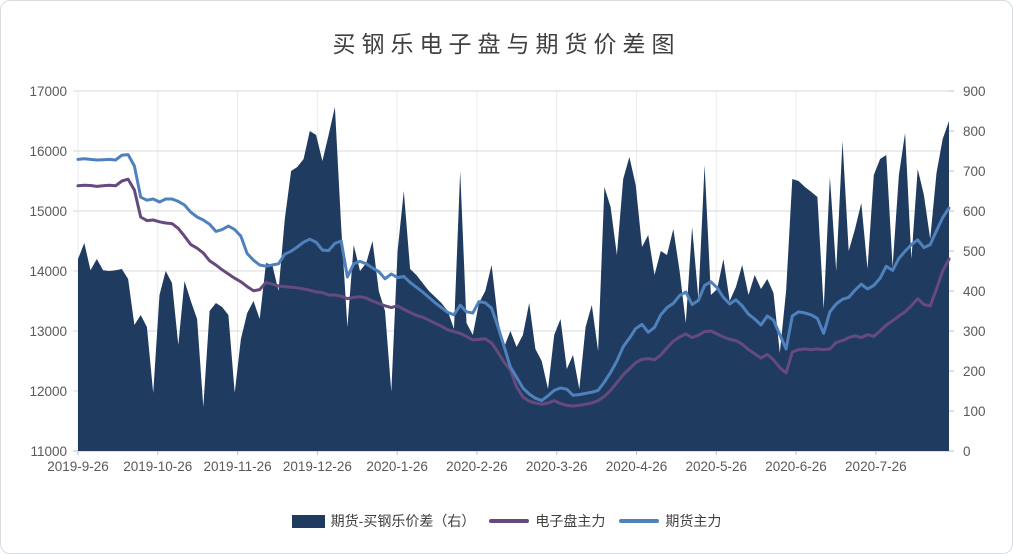  What do you see at coordinates (48, 451) in the screenshot?
I see `left-axis-label: 11000` at bounding box center [48, 451].